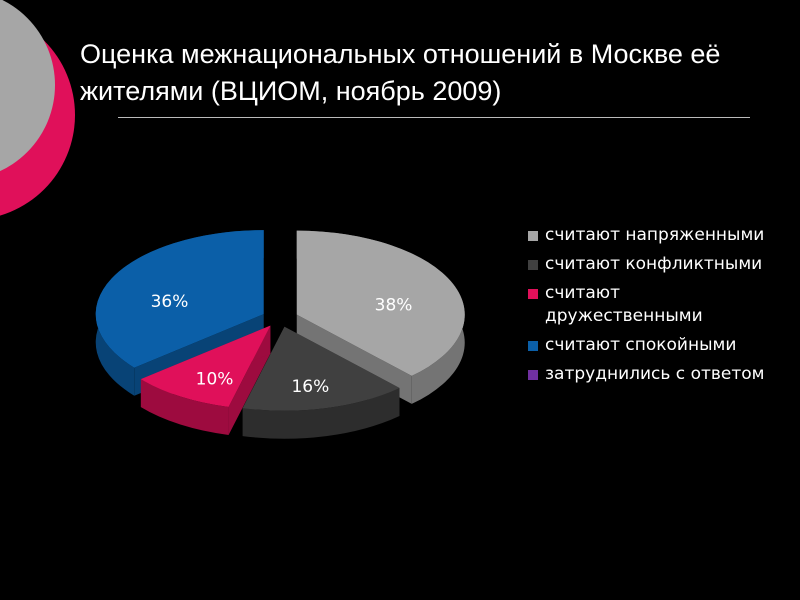 This screenshot has width=800, height=600. What do you see at coordinates (641, 345) in the screenshot?
I see `legend-label: считают спокойными` at bounding box center [641, 345].